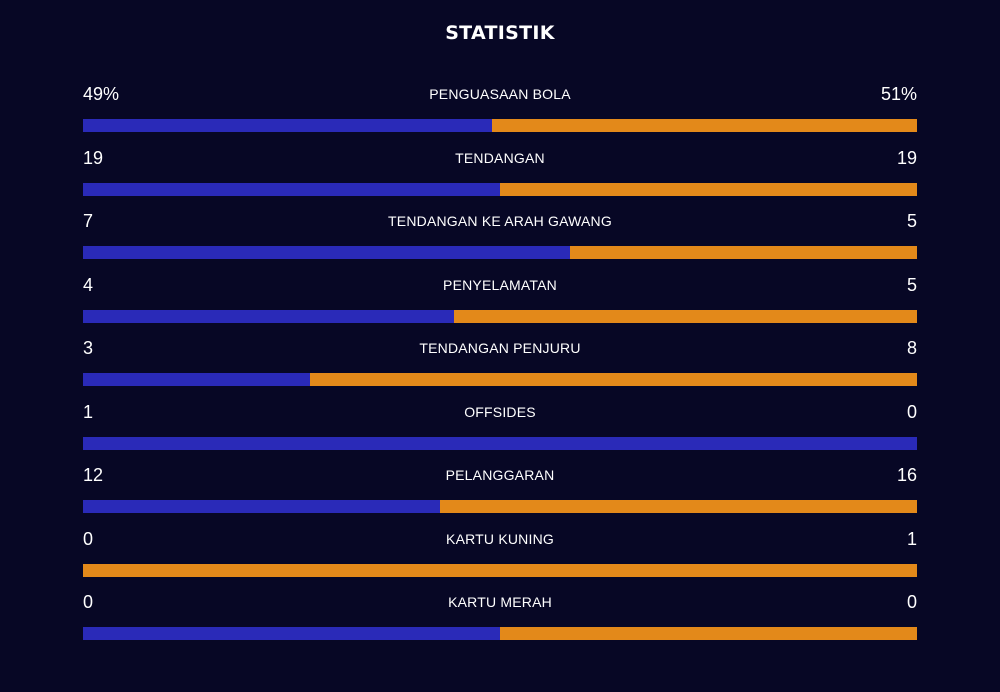 The width and height of the screenshot is (1000, 692). I want to click on stat-row: 19 TENDANGAN 19, so click(500, 176).